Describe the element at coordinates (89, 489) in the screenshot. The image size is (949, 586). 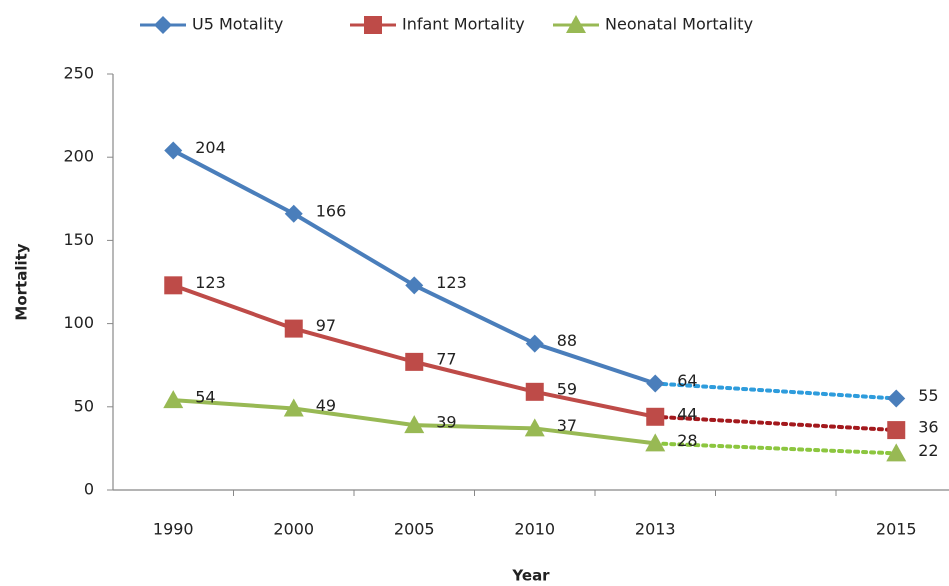
I see `y-tick-label: 0` at that location.